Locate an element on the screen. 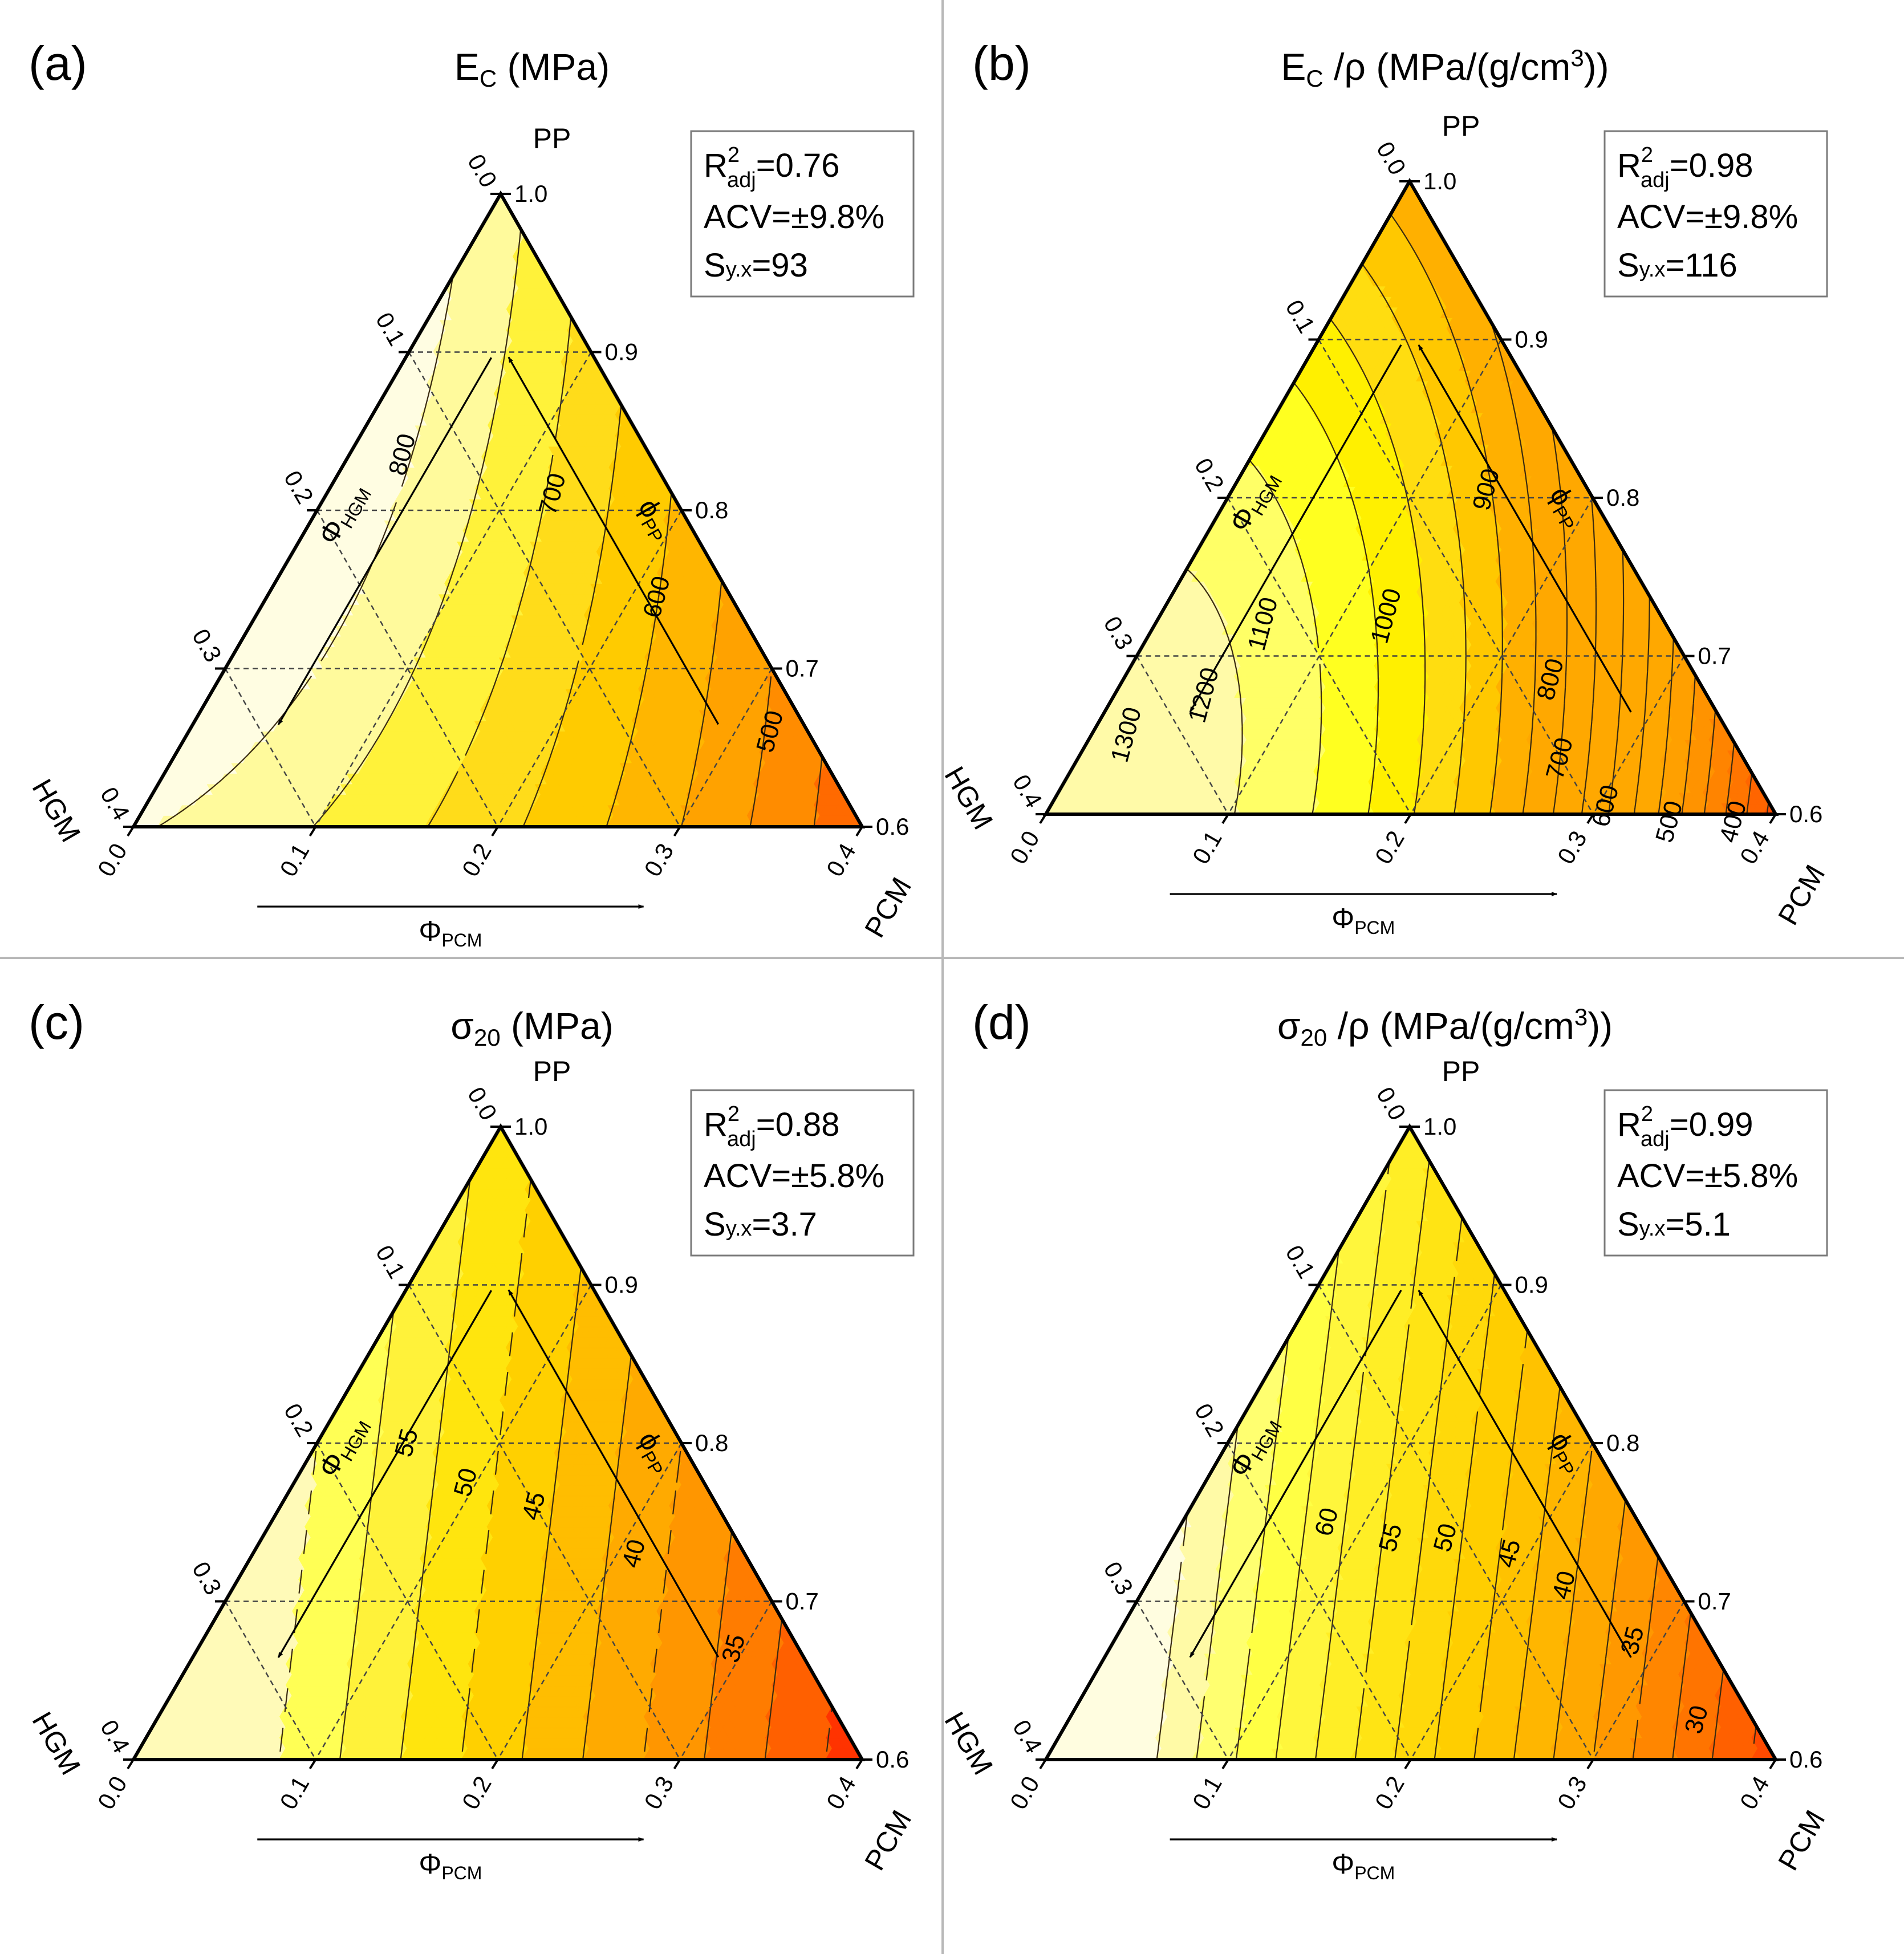 This screenshot has height=1954, width=1904. contour-lines is located at coordinates (1477, 514).